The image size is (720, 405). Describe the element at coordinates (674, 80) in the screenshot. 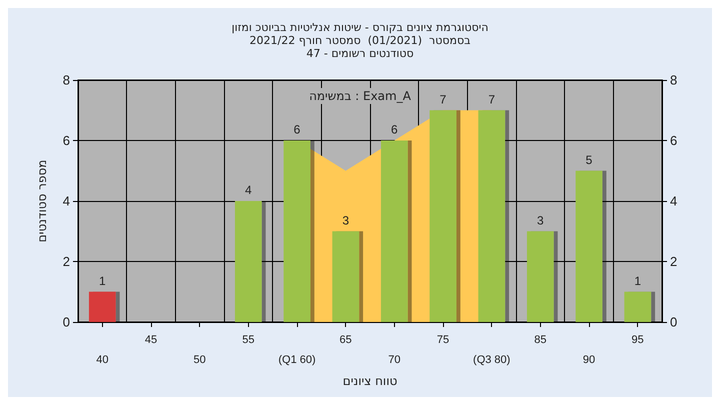

I see `y2-tick-label: 8` at that location.